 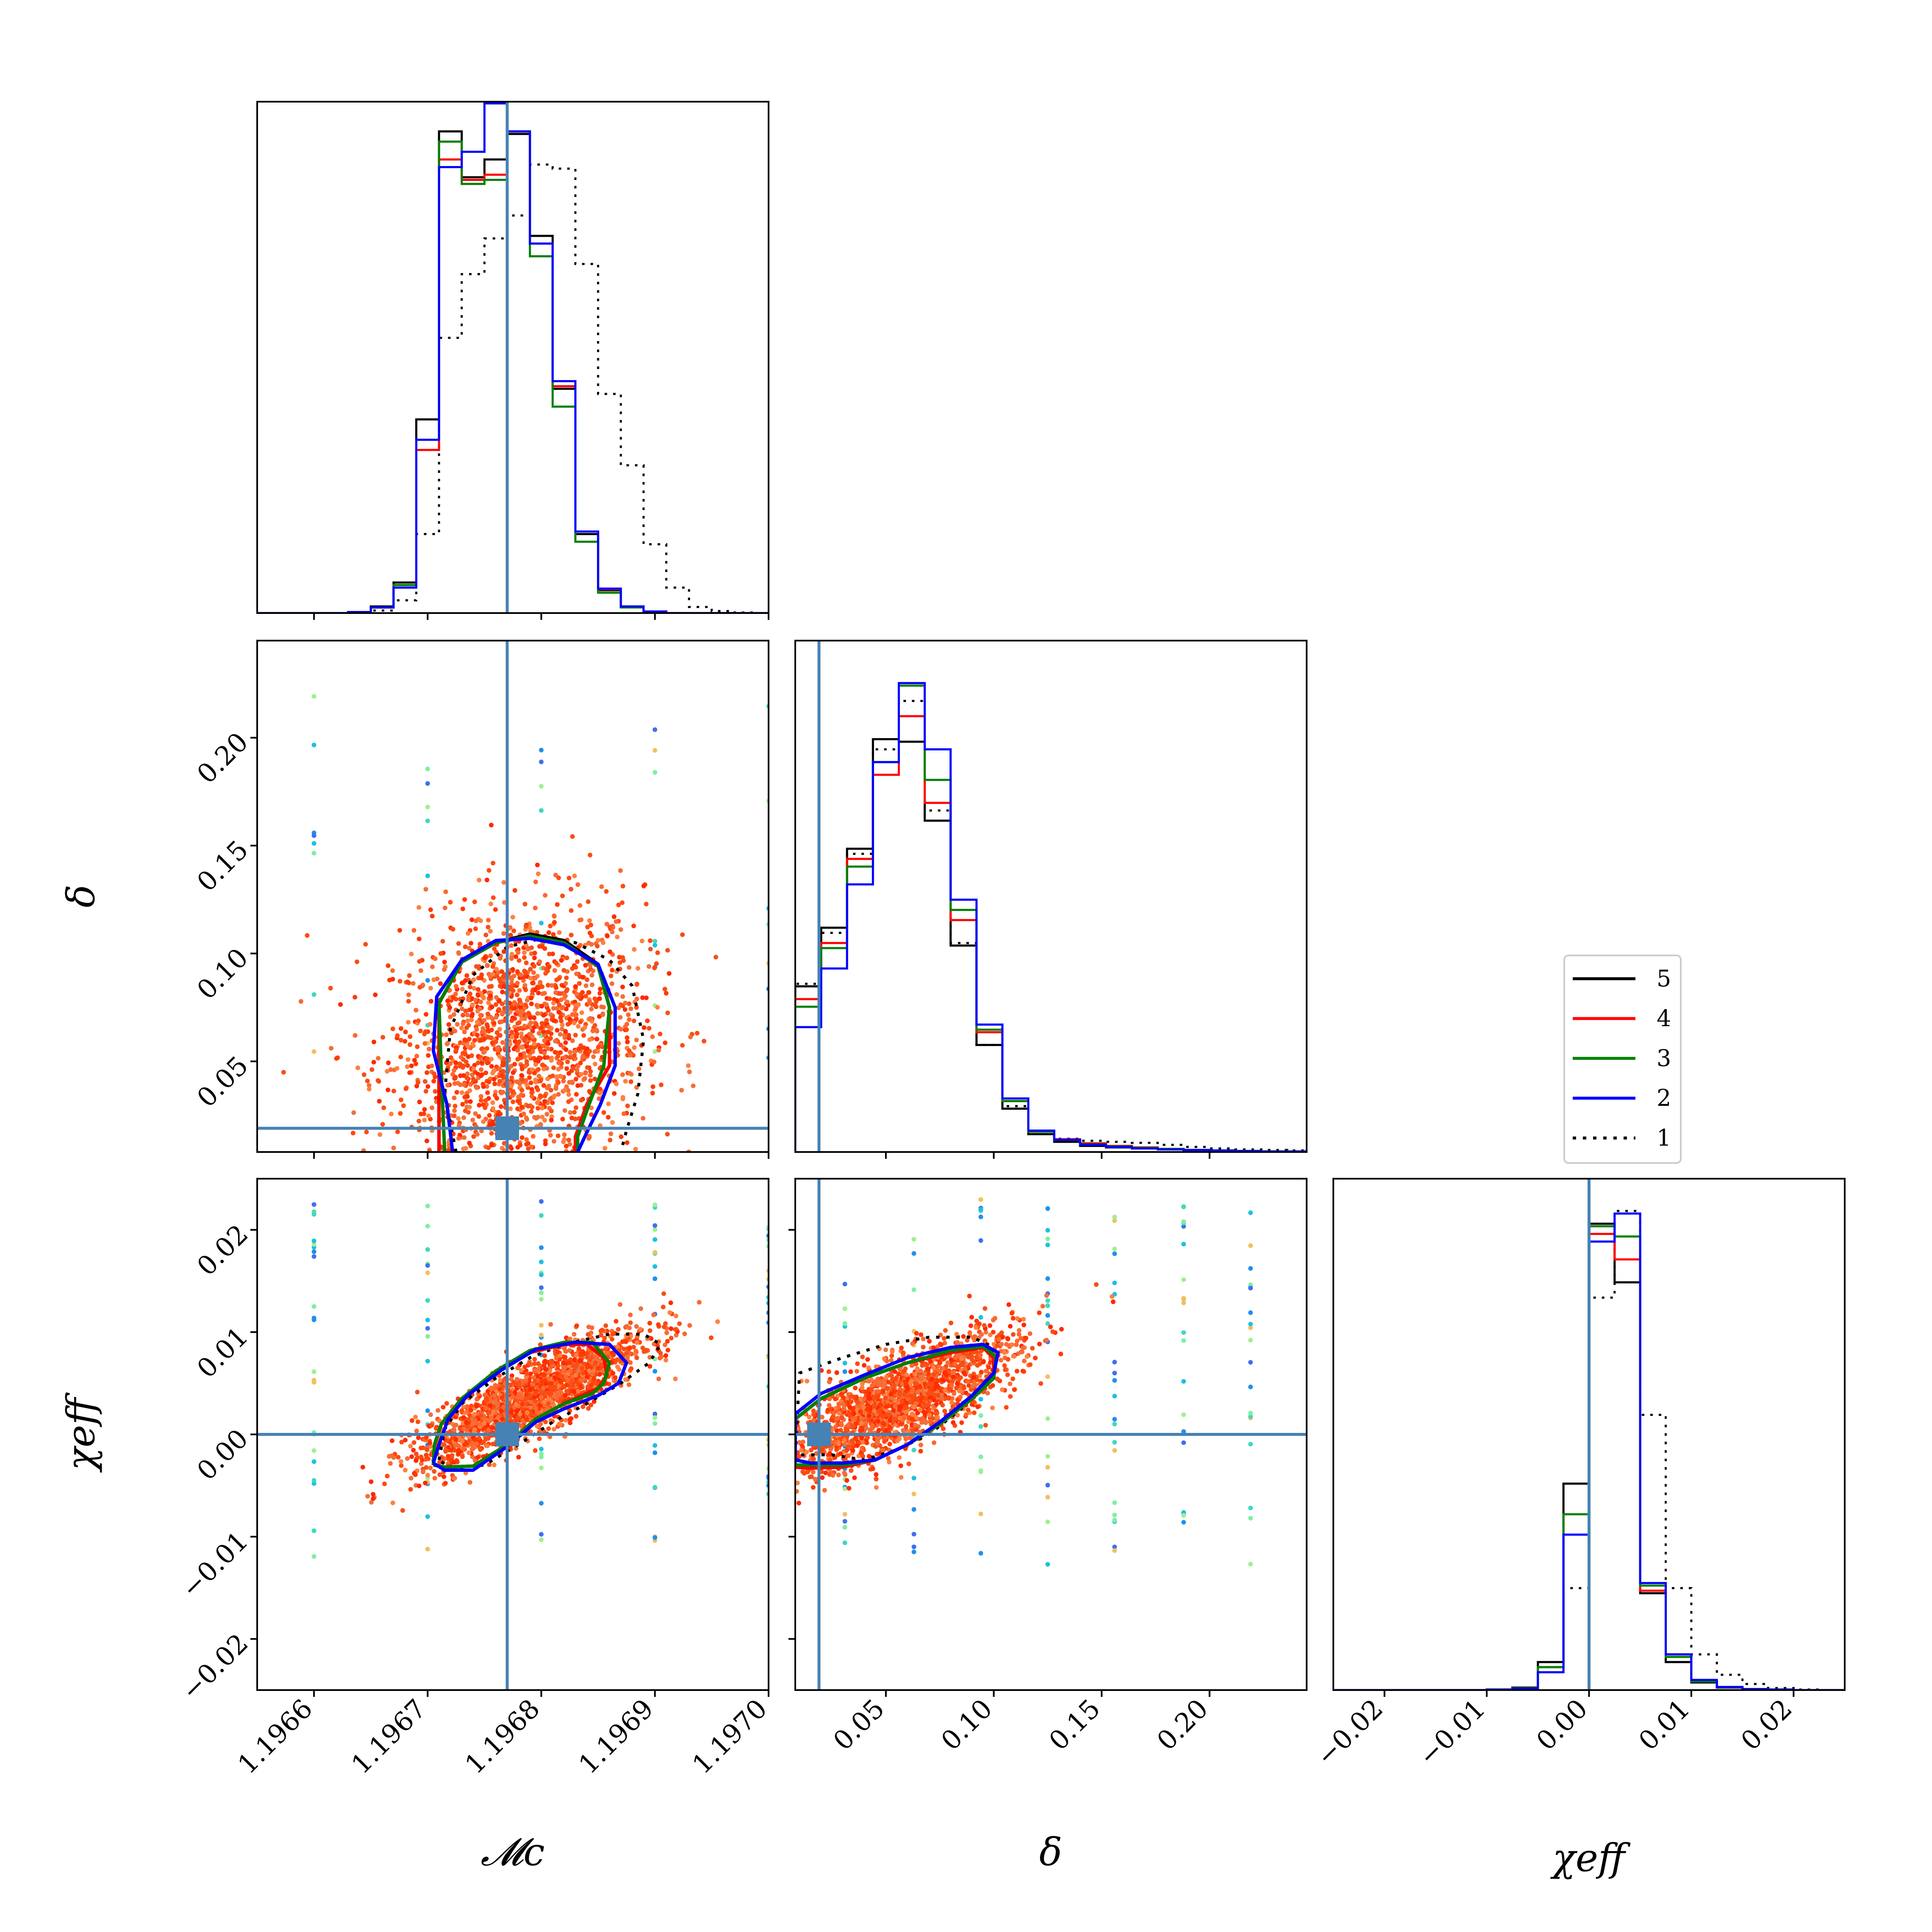 What do you see at coordinates (222, 1454) in the screenshot?
I see `y-tick-label: 0.00` at bounding box center [222, 1454].